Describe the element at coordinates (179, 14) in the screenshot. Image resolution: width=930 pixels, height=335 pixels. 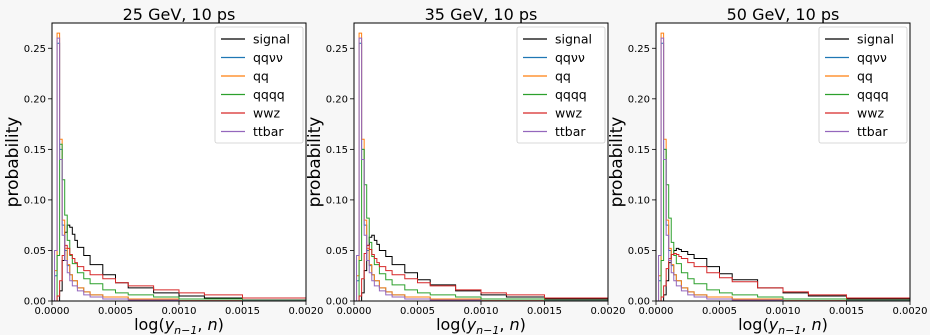
I see `chart-title: 25 GeV, 10 ps` at that location.